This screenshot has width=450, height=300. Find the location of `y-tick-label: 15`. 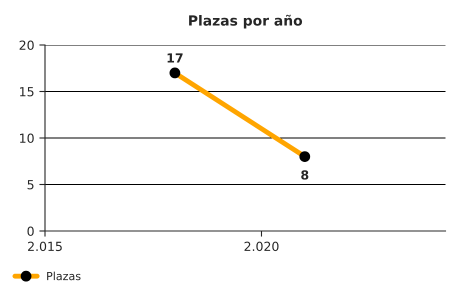

y-tick-label: 15 is located at coordinates (27, 91).